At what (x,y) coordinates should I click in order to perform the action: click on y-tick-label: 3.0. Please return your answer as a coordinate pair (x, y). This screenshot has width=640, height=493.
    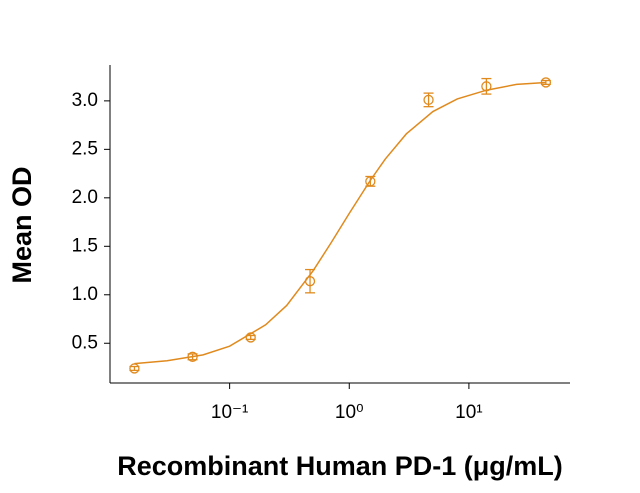
    Looking at the image, I should click on (85, 100).